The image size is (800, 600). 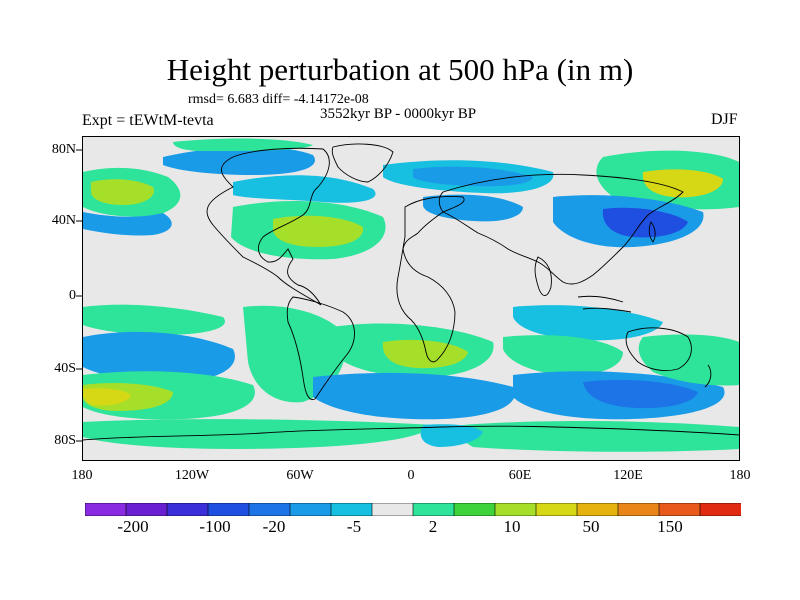 I want to click on field-sh-indian-core, so click(x=640, y=394).